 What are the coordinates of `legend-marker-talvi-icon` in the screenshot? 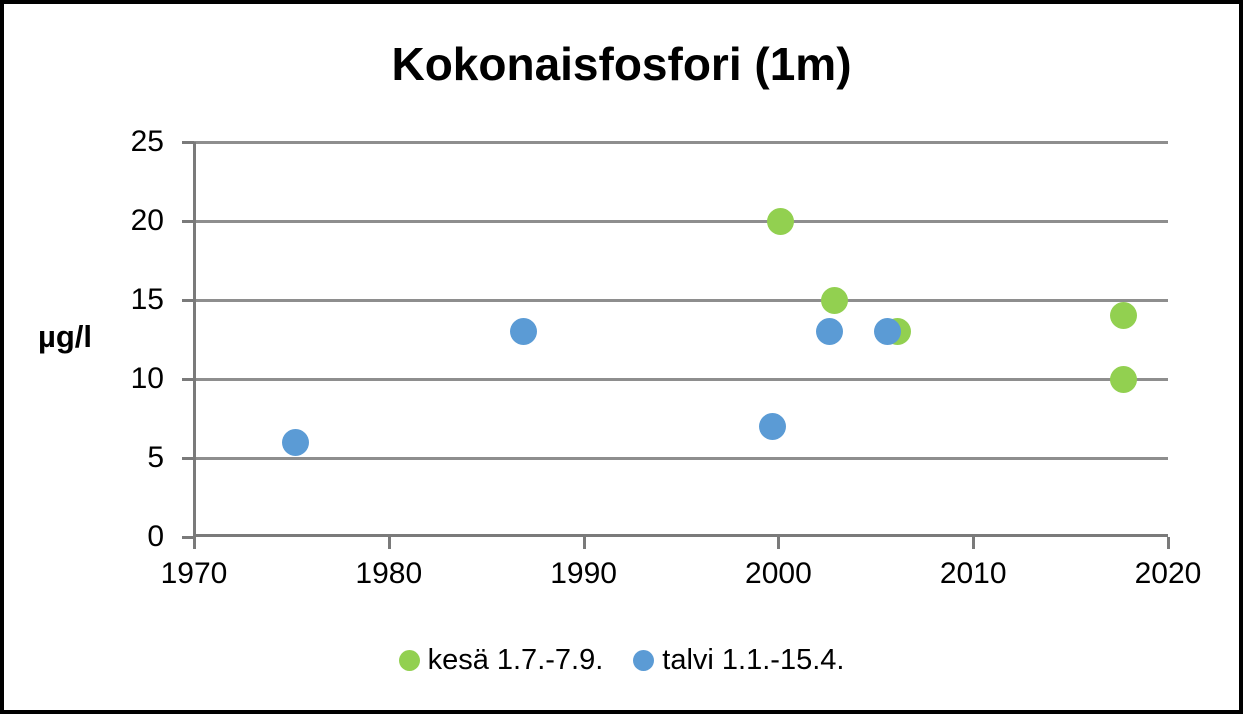 It's located at (644, 660).